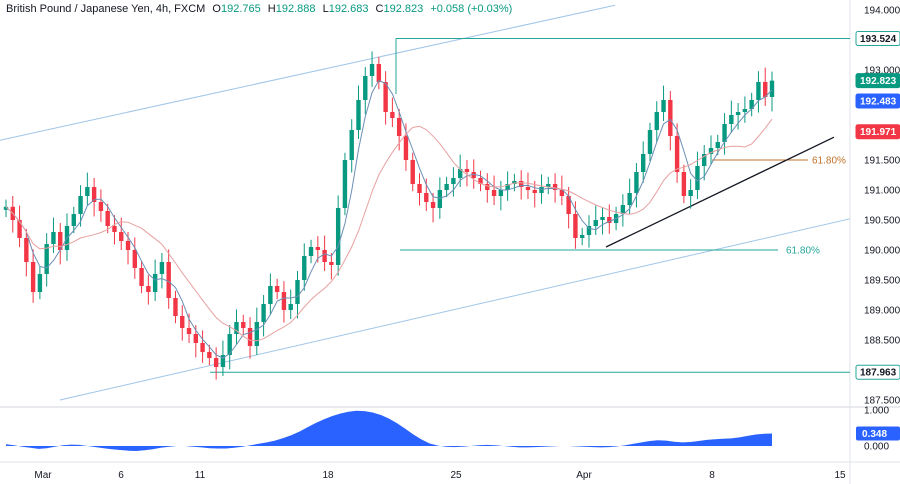 The width and height of the screenshot is (900, 484). I want to click on x-tick-label: Apr, so click(584, 475).